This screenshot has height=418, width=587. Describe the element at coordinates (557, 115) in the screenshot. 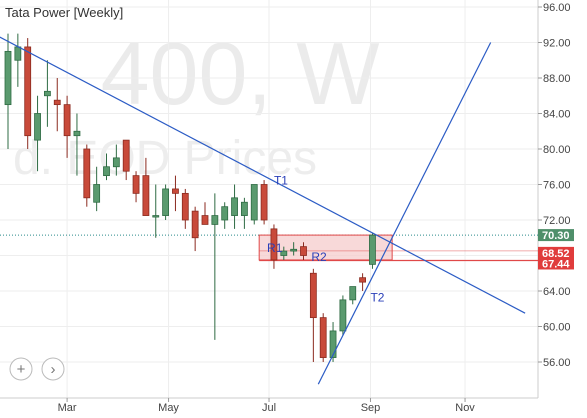

I see `y-tick-label: 84.00` at that location.